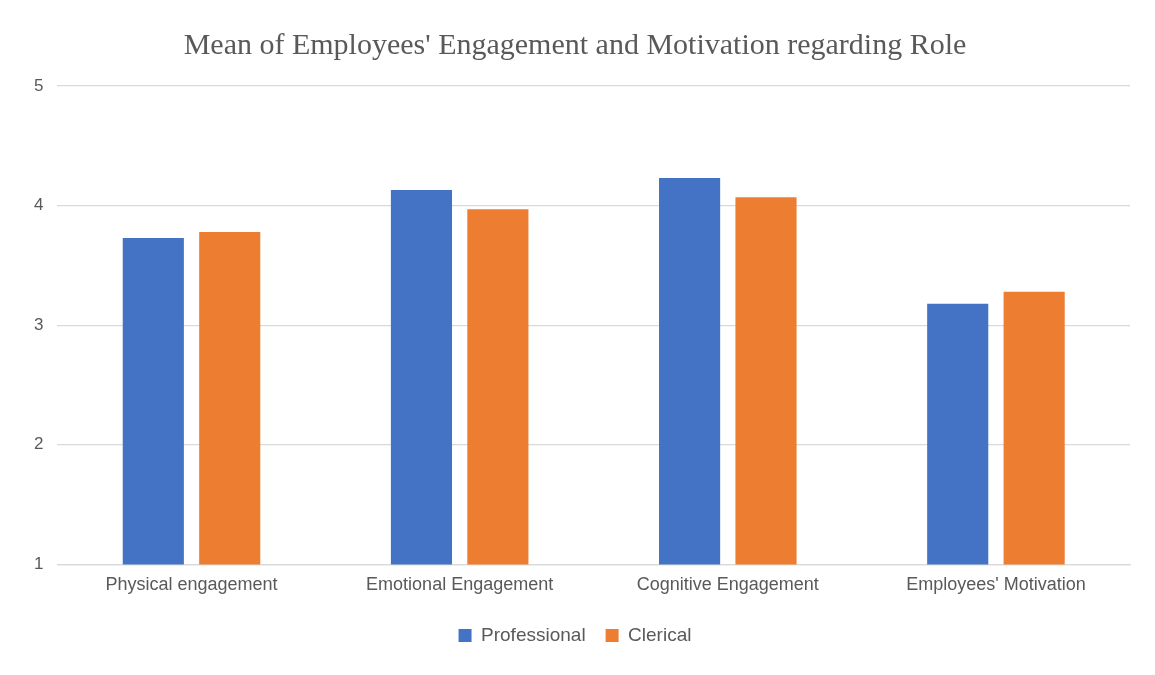 This screenshot has width=1155, height=675. Describe the element at coordinates (38, 85) in the screenshot. I see `y-tick-label: 5` at that location.